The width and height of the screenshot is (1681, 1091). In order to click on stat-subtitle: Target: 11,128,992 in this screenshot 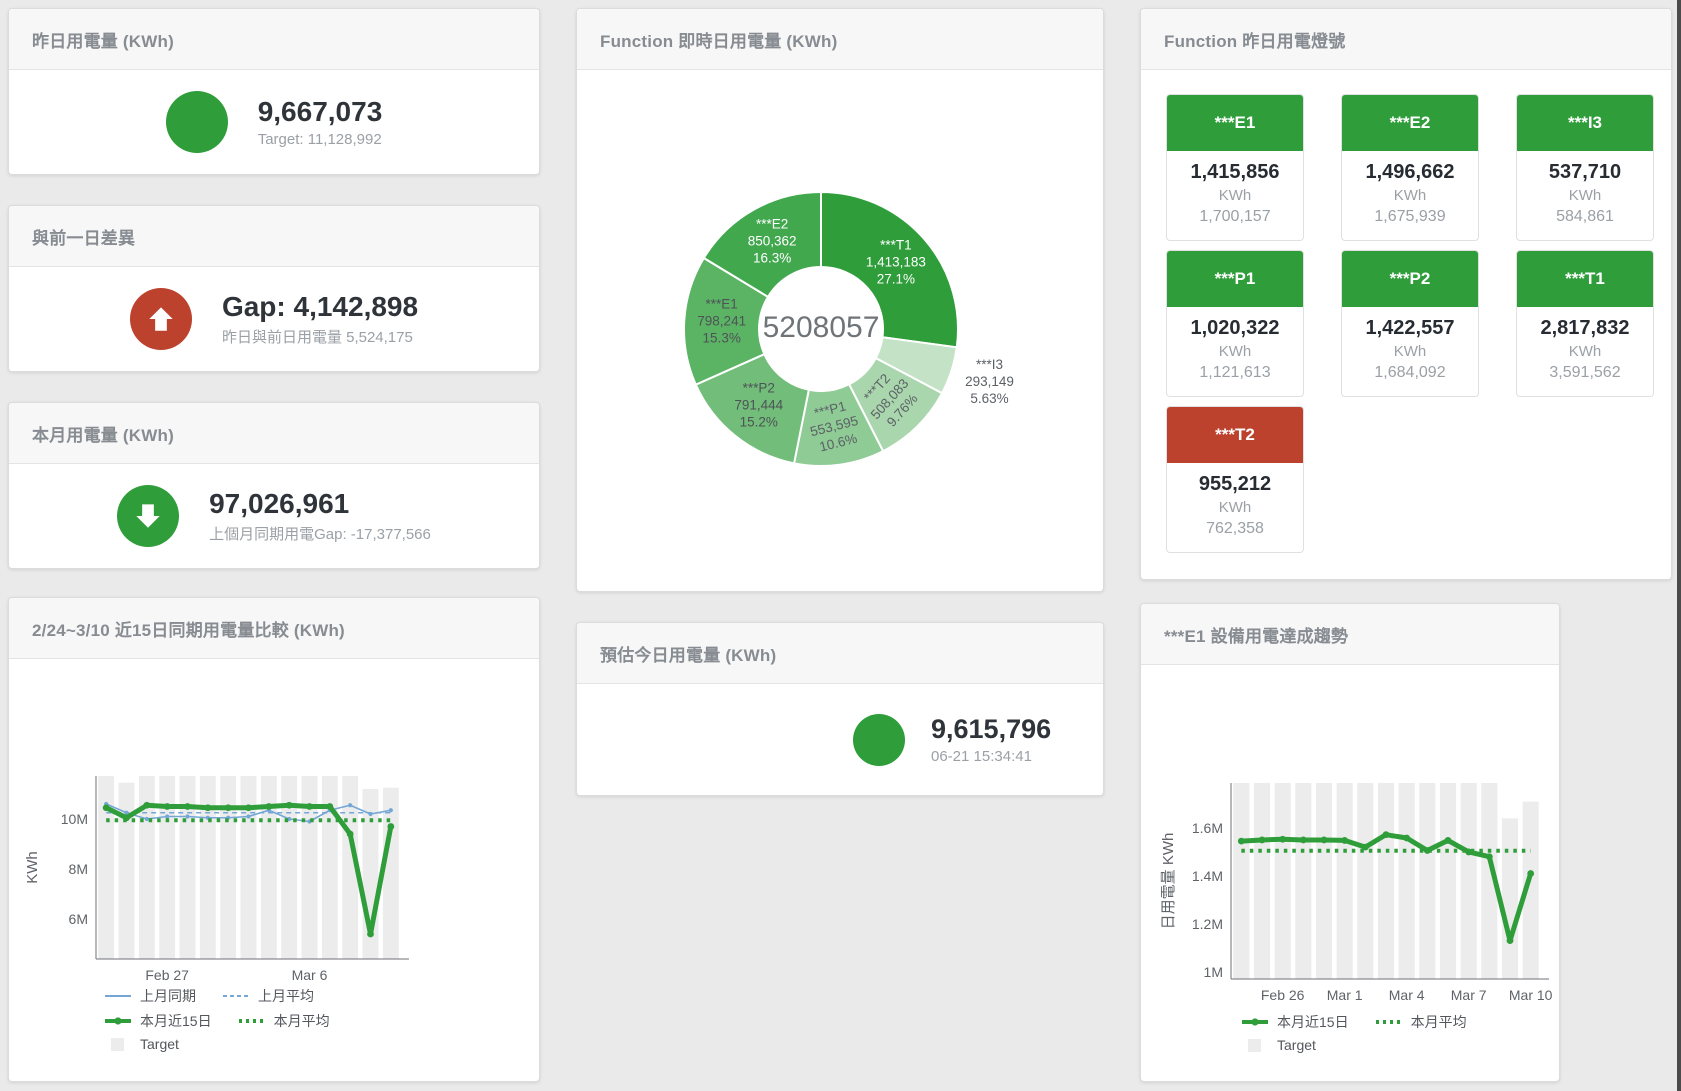, I will do `click(319, 140)`.